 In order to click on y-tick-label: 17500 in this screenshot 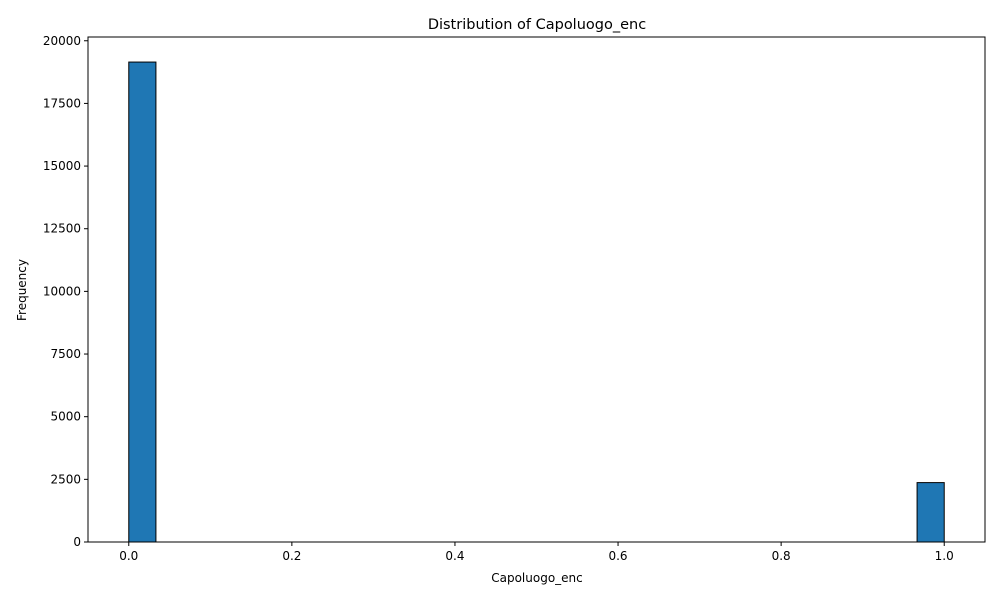, I will do `click(62, 103)`.